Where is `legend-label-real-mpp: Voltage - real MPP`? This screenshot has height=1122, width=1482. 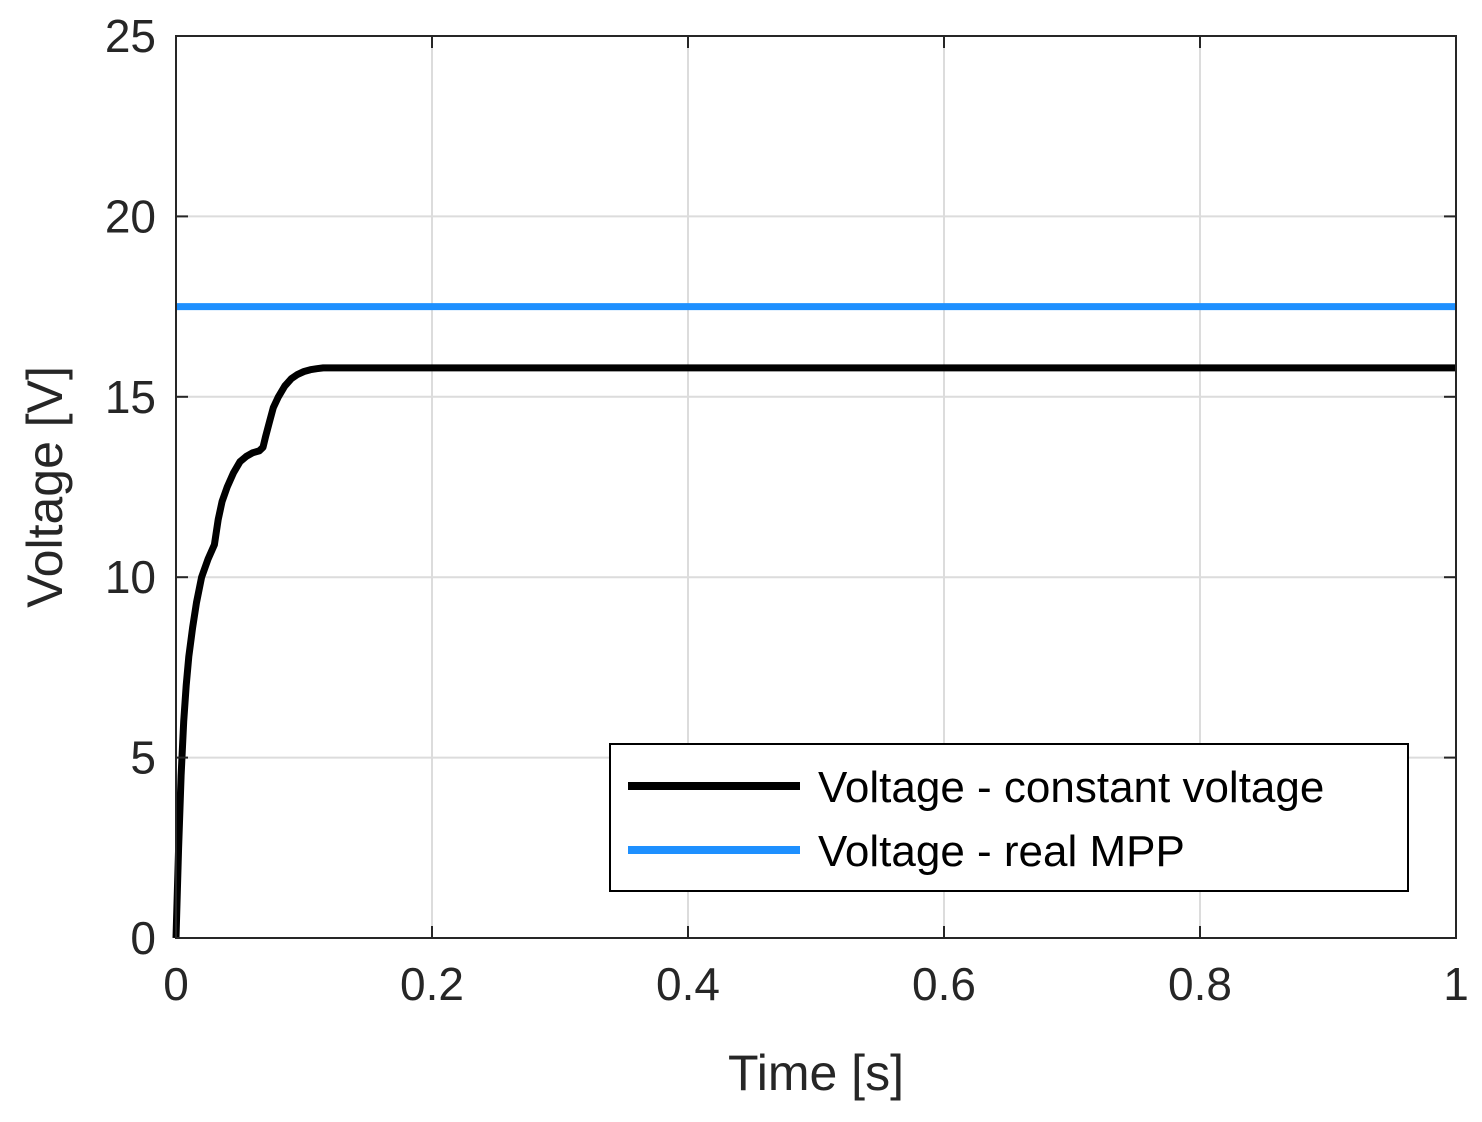 legend-label-real-mpp: Voltage - real MPP is located at coordinates (1001, 851).